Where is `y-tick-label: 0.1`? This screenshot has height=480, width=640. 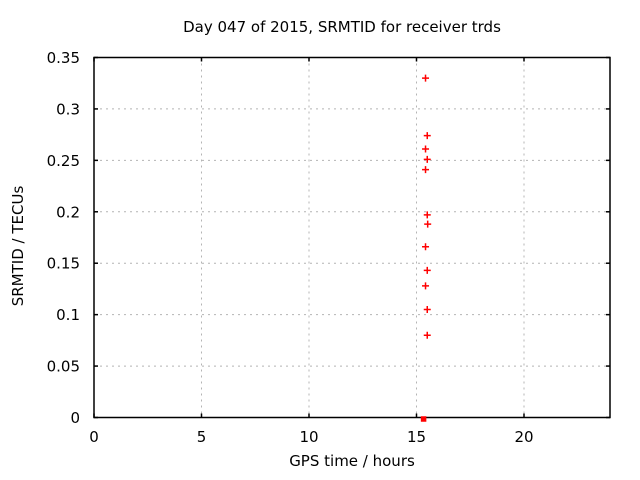 y-tick-label: 0.1 is located at coordinates (68, 315).